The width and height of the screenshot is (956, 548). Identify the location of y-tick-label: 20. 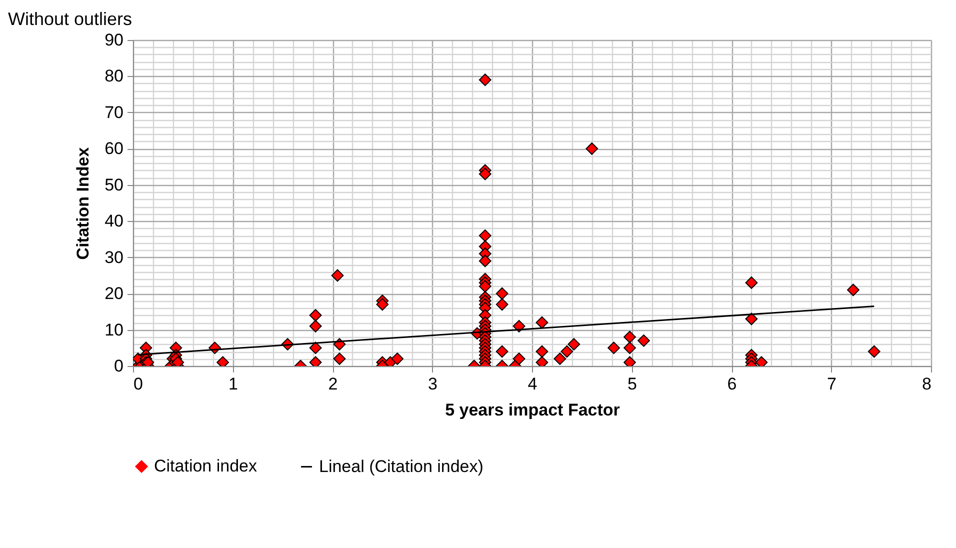
(114, 294).